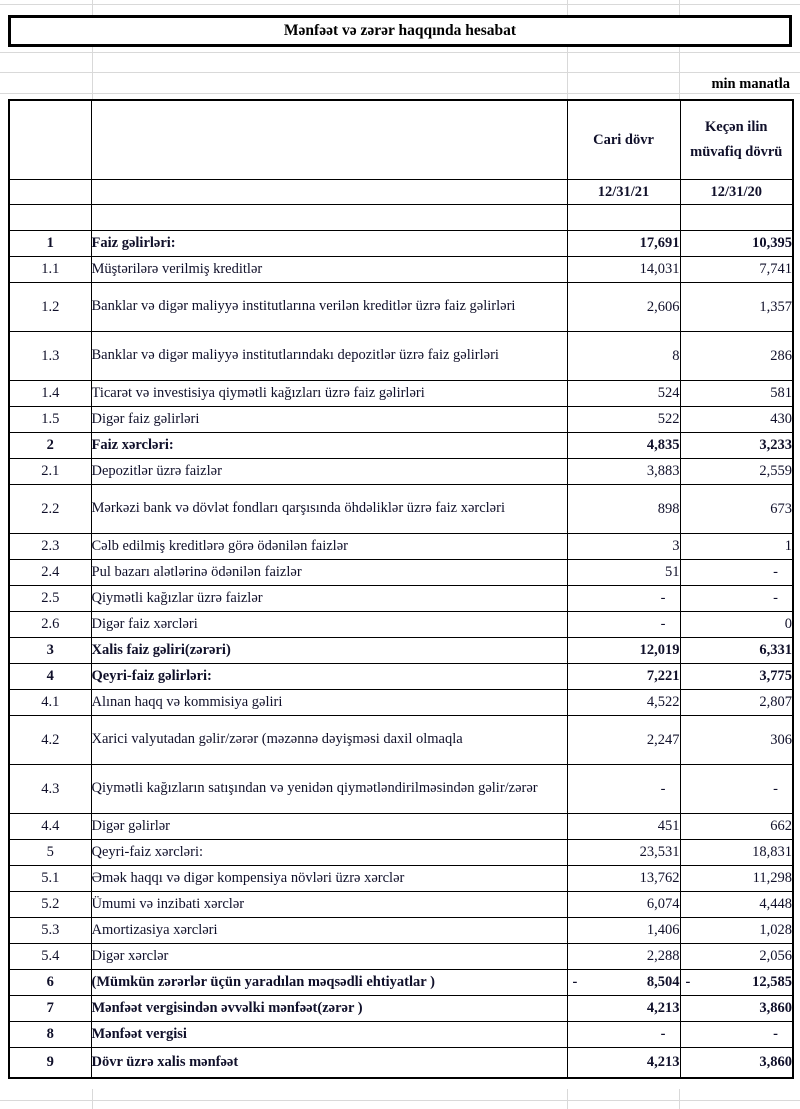  What do you see at coordinates (329, 702) in the screenshot?
I see `row-label-cell: Alınan haqq və kommisiya gəliri` at bounding box center [329, 702].